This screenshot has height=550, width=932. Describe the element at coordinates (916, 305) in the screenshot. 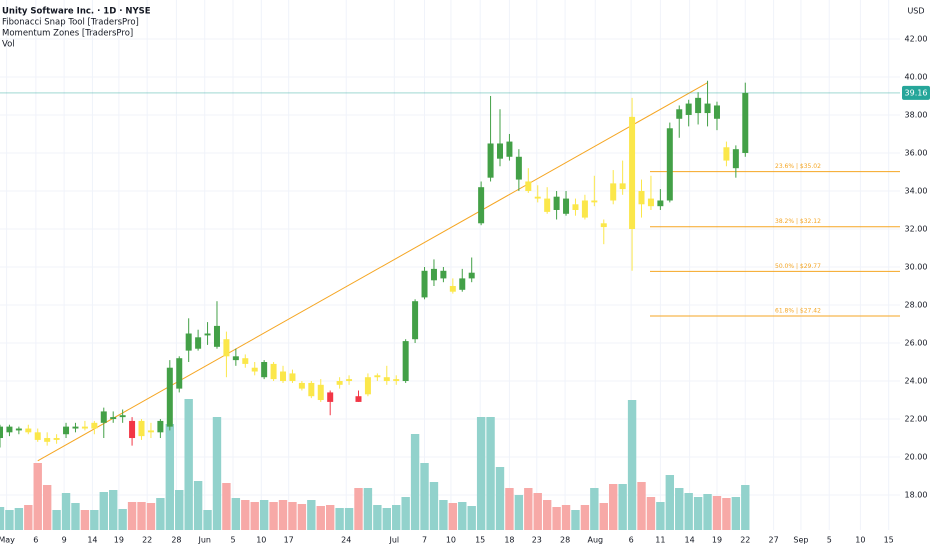

I see `y-tick-label: 28.00` at that location.